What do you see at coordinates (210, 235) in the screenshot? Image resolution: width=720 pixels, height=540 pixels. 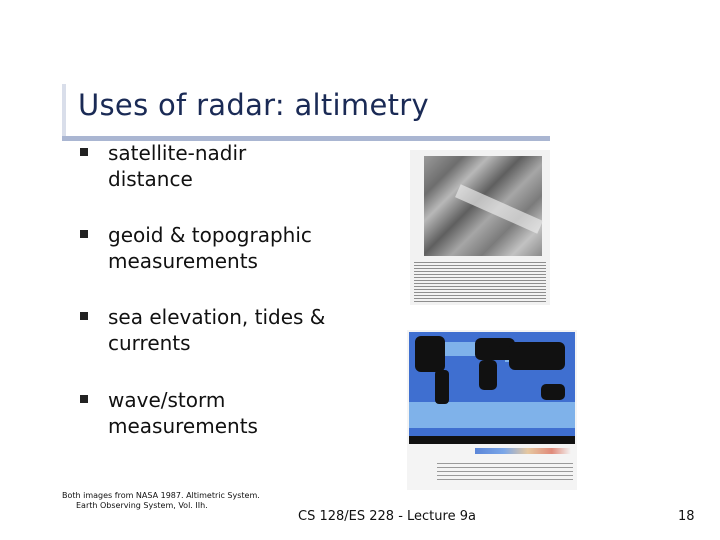 I see `bullet-text-line: geoid & topographic` at bounding box center [210, 235].